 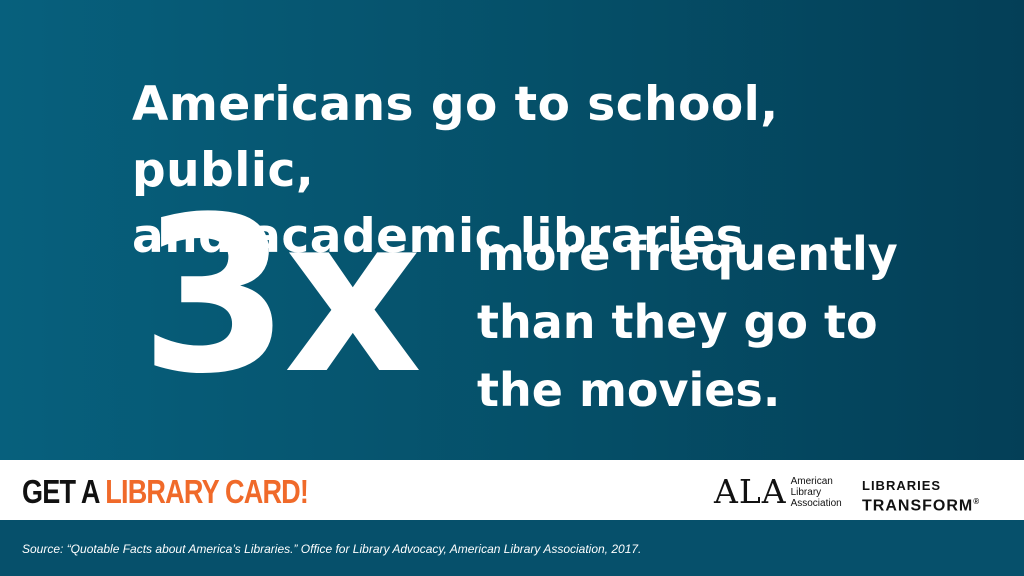 What do you see at coordinates (455, 137) in the screenshot?
I see `headline-line-1: Americans go to school, public,` at bounding box center [455, 137].